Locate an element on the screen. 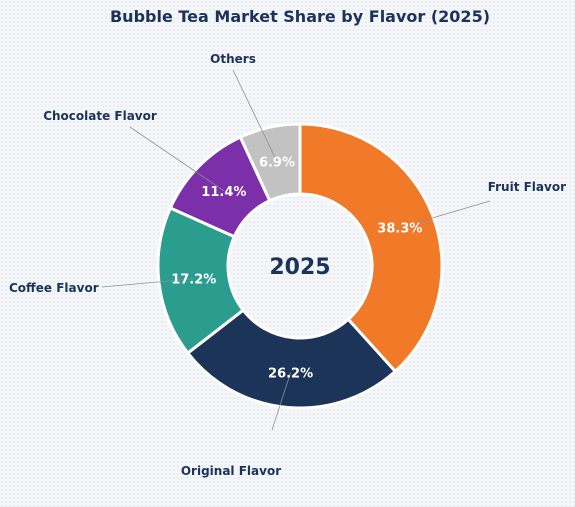 Image resolution: width=575 pixels, height=507 pixels. slice-fruit-flavor is located at coordinates (371, 247).